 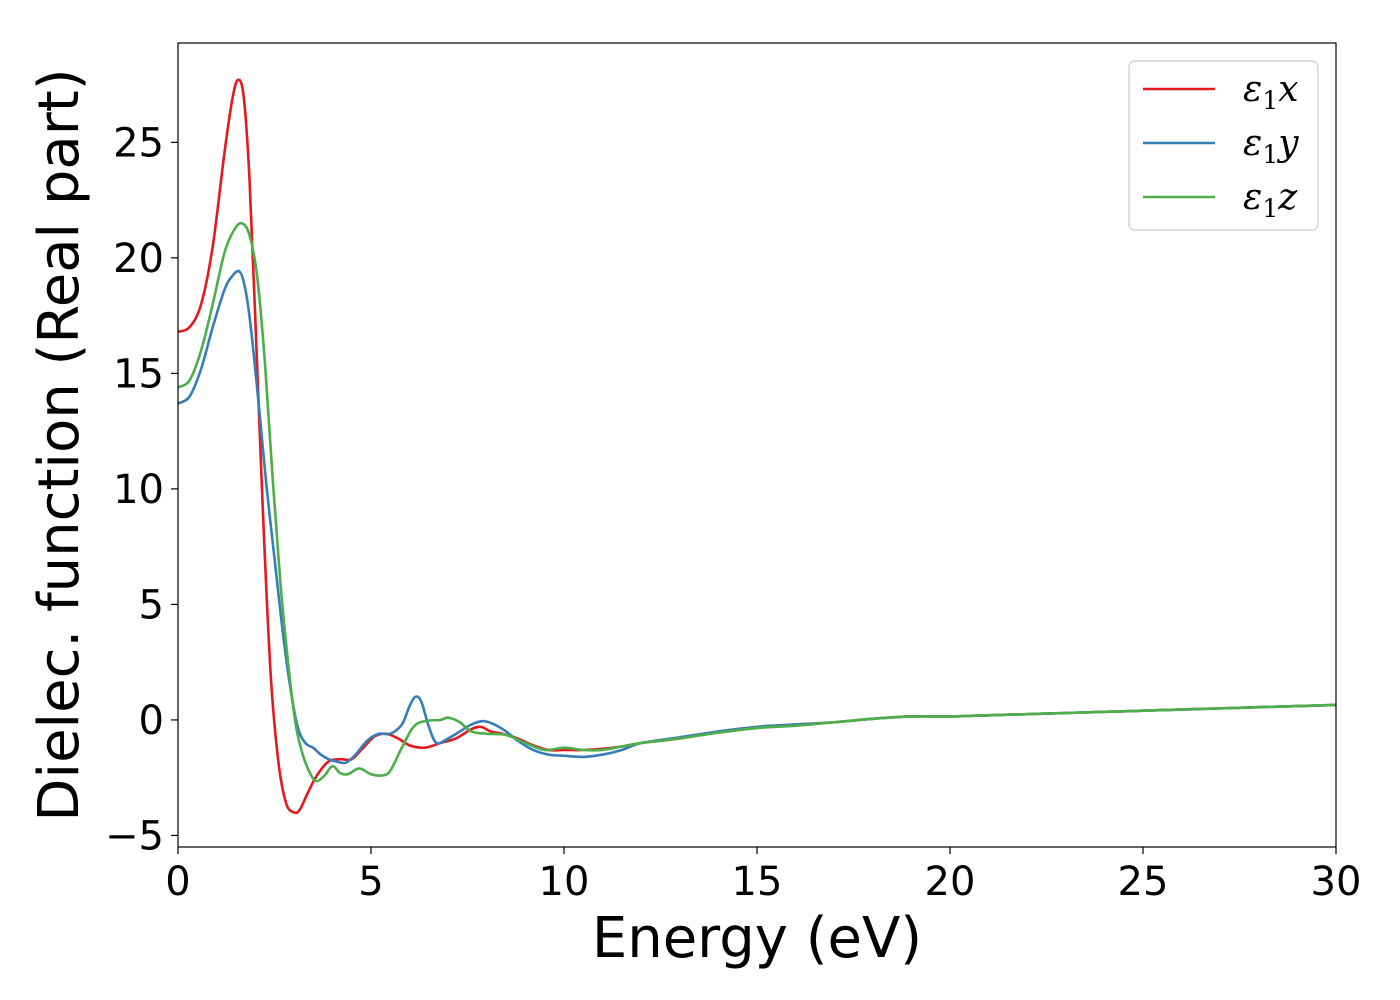 What do you see at coordinates (151, 721) in the screenshot?
I see `y-tick-label: 0` at bounding box center [151, 721].